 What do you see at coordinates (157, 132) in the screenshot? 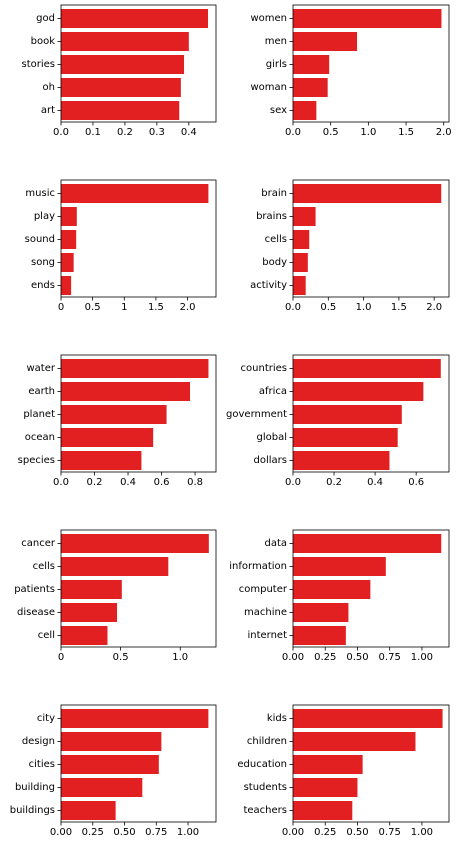
I see `x-tick-label: 0.3` at bounding box center [157, 132].